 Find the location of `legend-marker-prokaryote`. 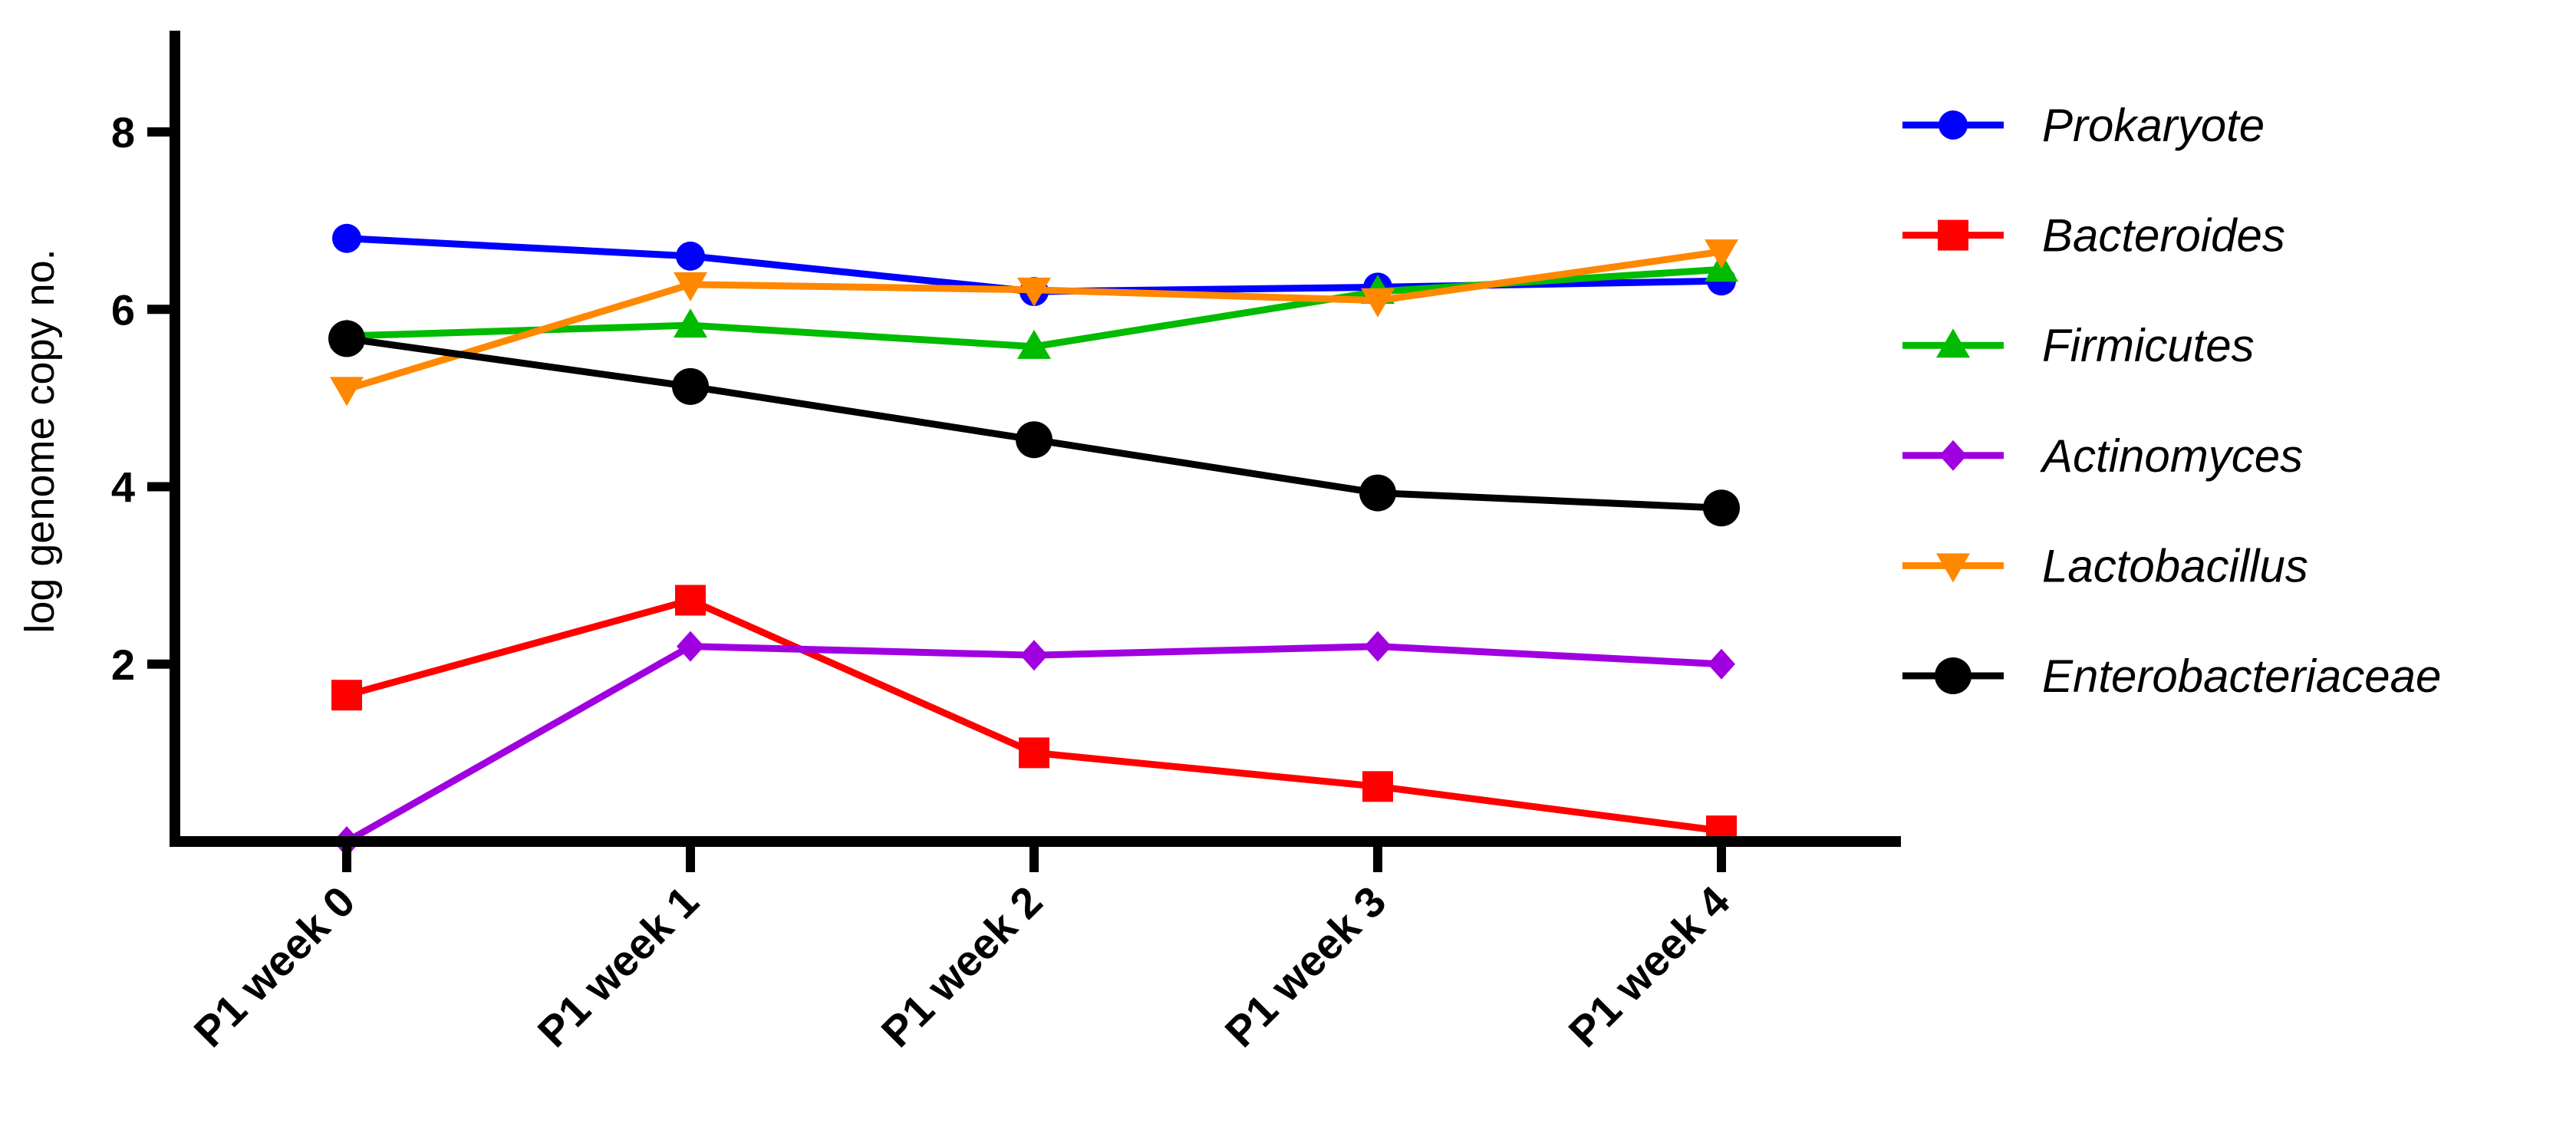

legend-marker-prokaryote is located at coordinates (1953, 125).